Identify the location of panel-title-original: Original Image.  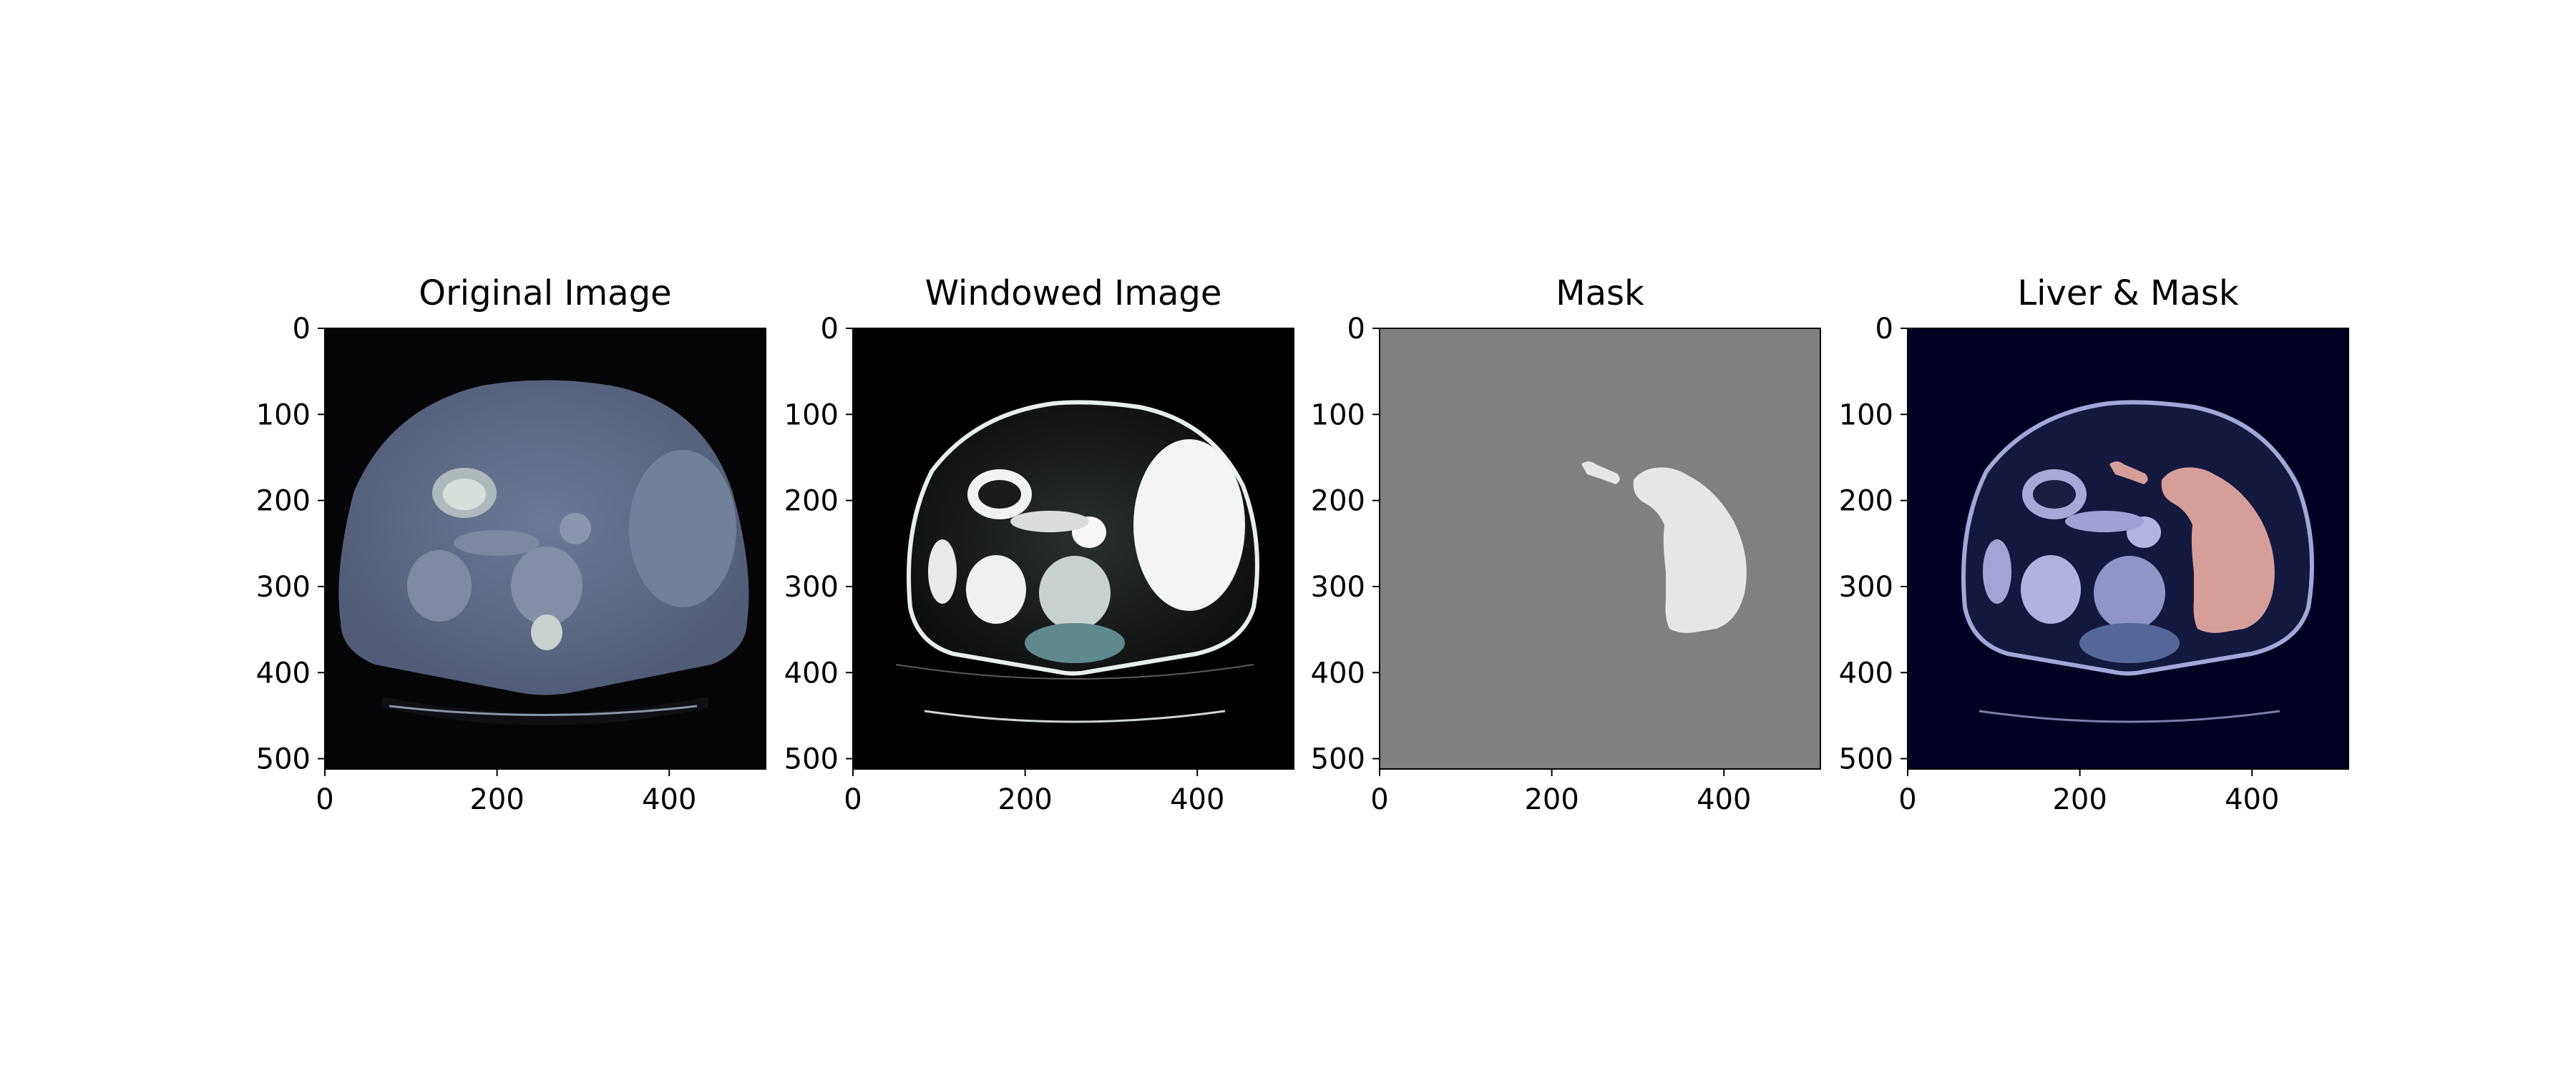
(545, 293).